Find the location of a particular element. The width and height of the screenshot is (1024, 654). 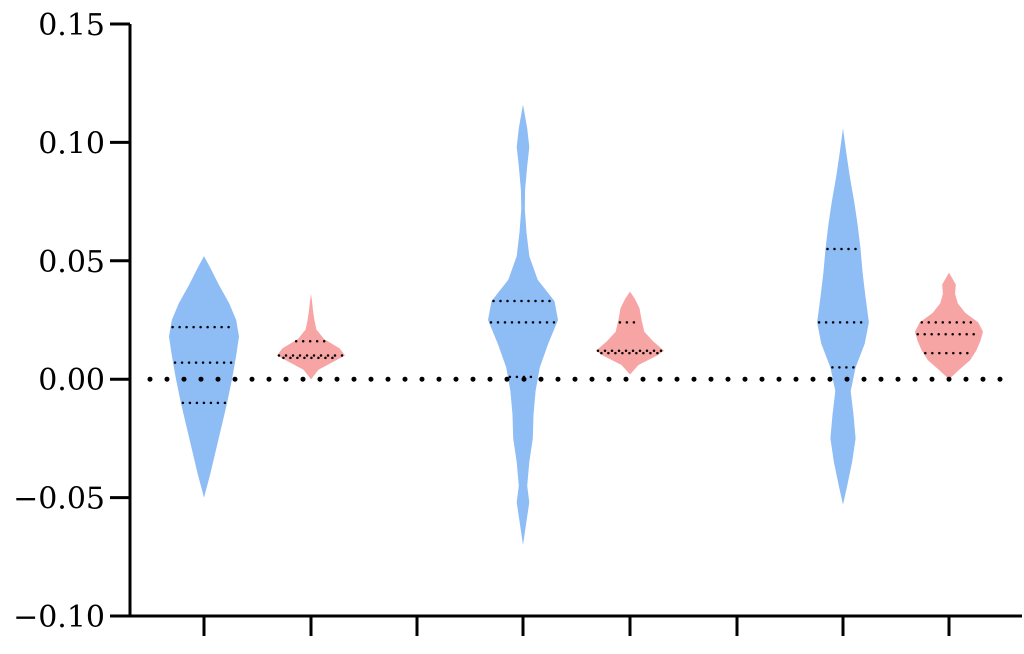

x-axis-ticks is located at coordinates (576, 626).